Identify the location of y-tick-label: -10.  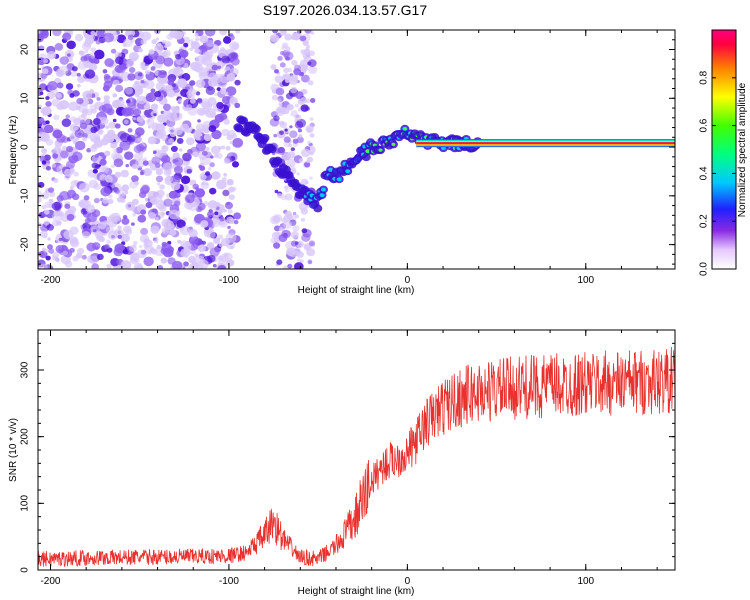
(25, 195).